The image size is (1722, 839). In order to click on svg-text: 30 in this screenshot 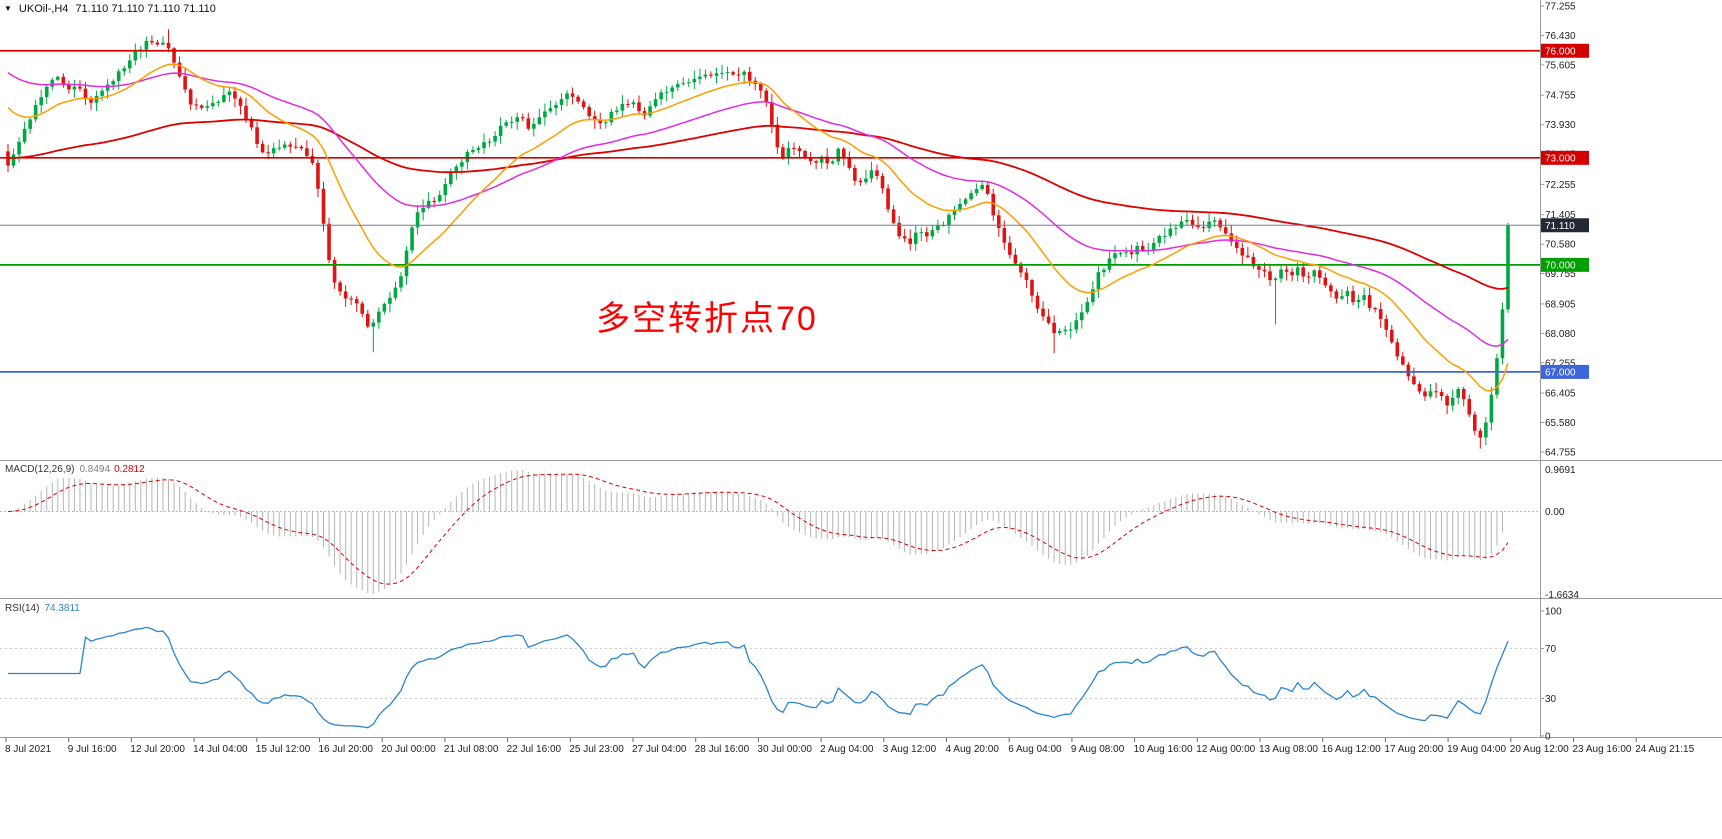, I will do `click(1551, 699)`.